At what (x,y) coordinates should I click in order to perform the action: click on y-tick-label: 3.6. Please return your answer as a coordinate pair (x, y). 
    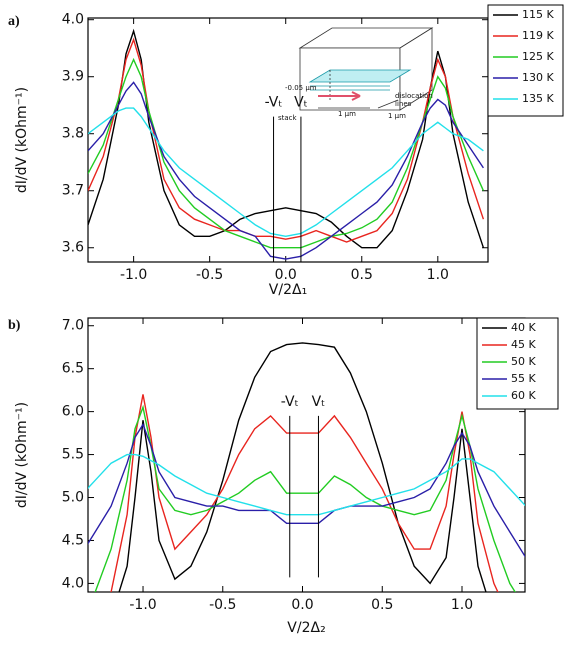
    Looking at the image, I should click on (73, 248).